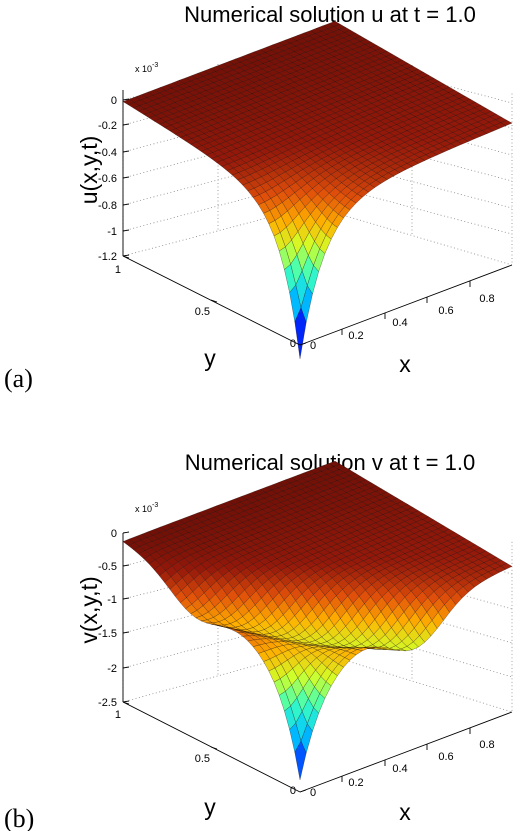 The width and height of the screenshot is (528, 831). What do you see at coordinates (107, 126) in the screenshot?
I see `z-tick-label: -0.2` at bounding box center [107, 126].